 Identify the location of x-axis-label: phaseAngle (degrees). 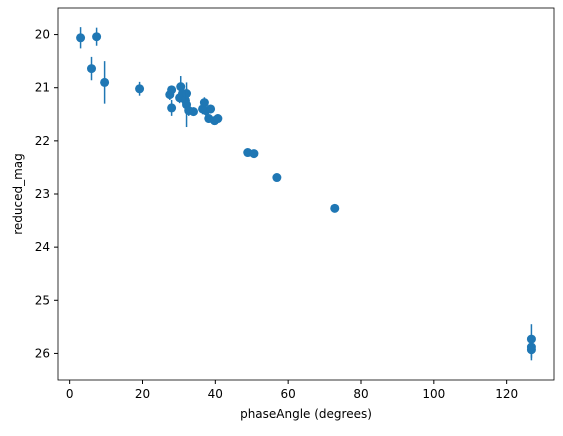
(306, 414).